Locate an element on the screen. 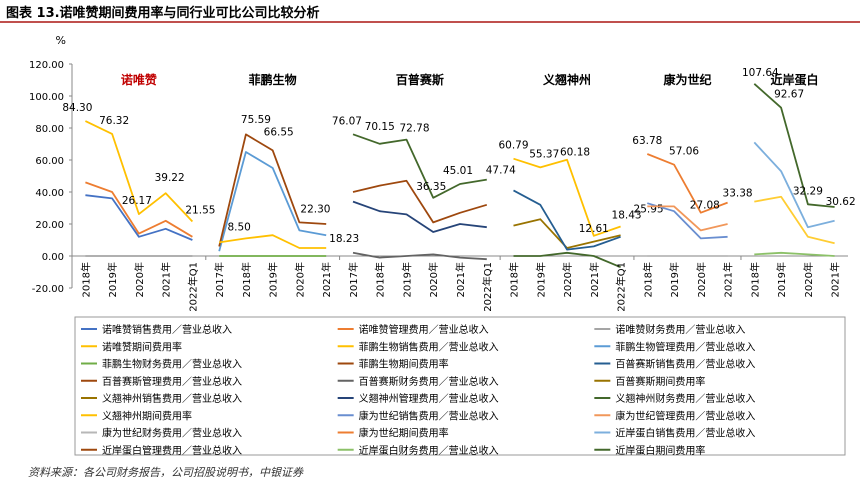 The width and height of the screenshot is (860, 480). data-label: 84.30 is located at coordinates (77, 108).